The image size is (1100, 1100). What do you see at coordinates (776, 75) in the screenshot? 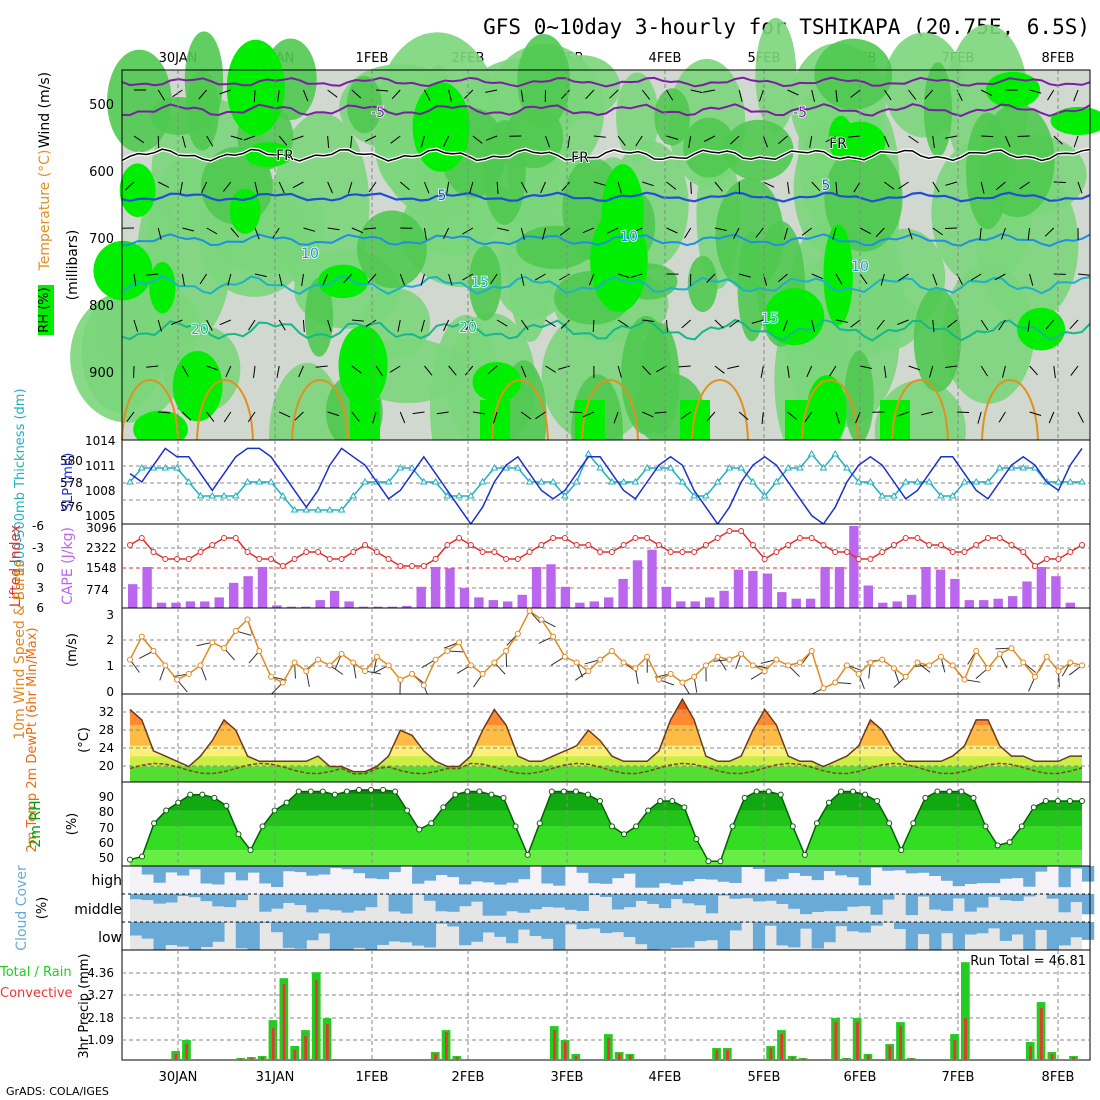
I see `rh-area-mid` at bounding box center [776, 75].